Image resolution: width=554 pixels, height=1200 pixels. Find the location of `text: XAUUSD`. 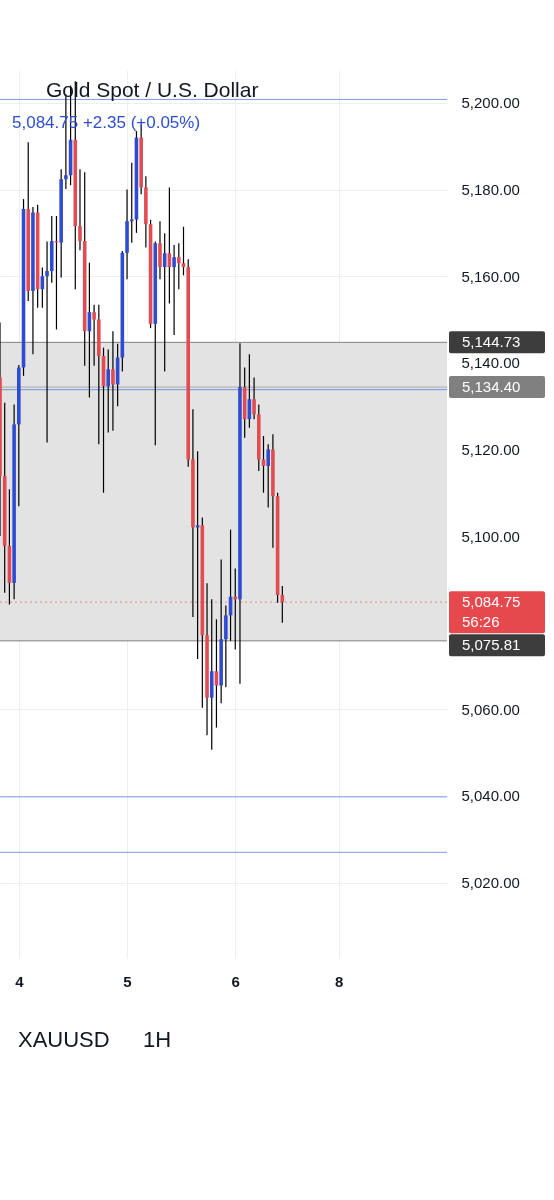

text: XAUUSD is located at coordinates (64, 1039).